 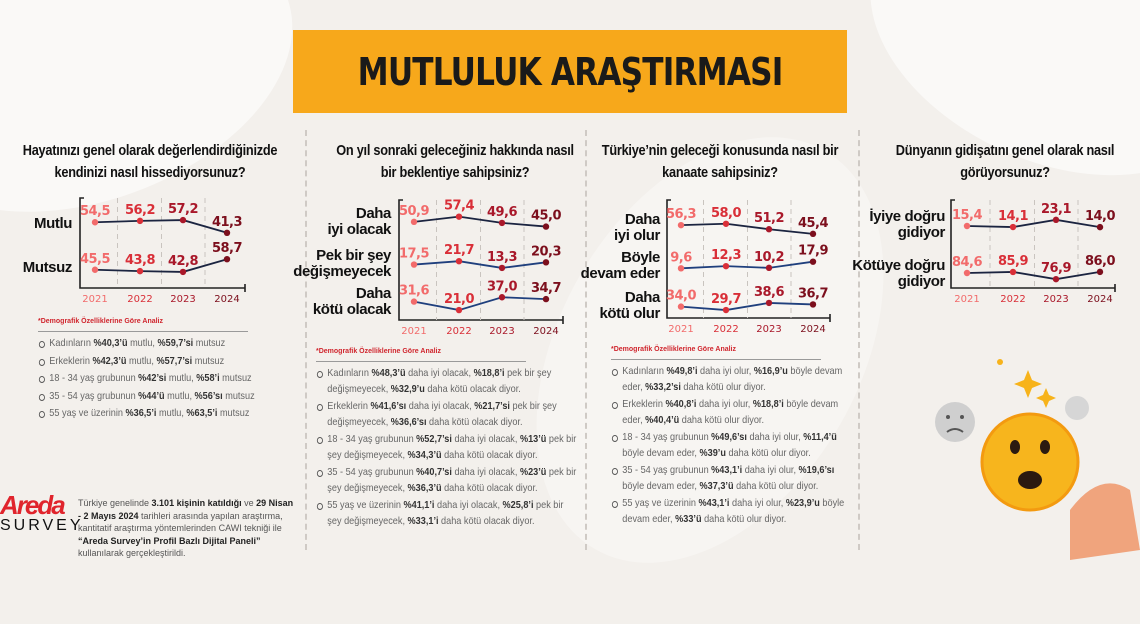 I want to click on highlight-value: %19,6’sı, so click(x=816, y=470).